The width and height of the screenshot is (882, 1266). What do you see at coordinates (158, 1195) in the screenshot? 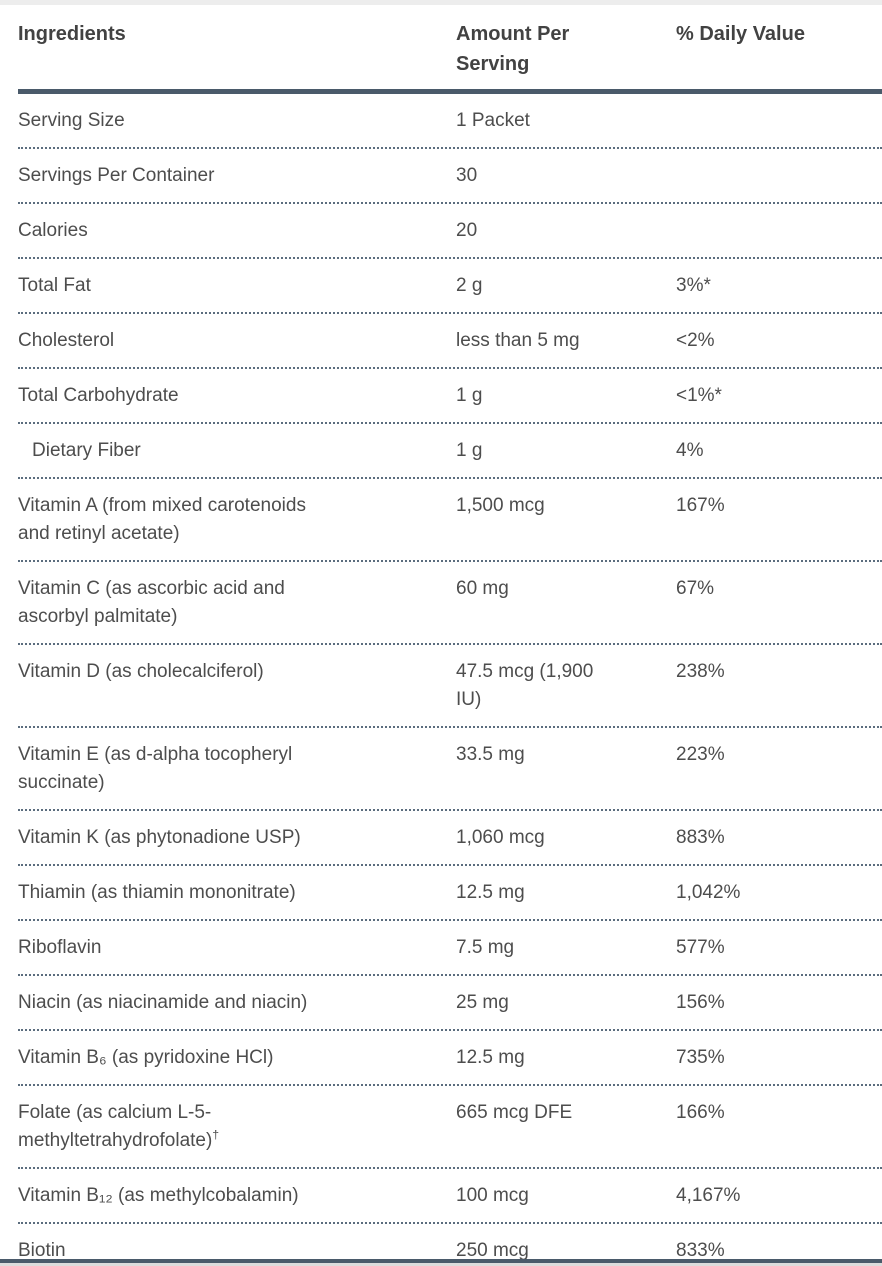
I see `ingredient-name: Vitamin B₁₂ (as methylcobalamin)` at bounding box center [158, 1195].